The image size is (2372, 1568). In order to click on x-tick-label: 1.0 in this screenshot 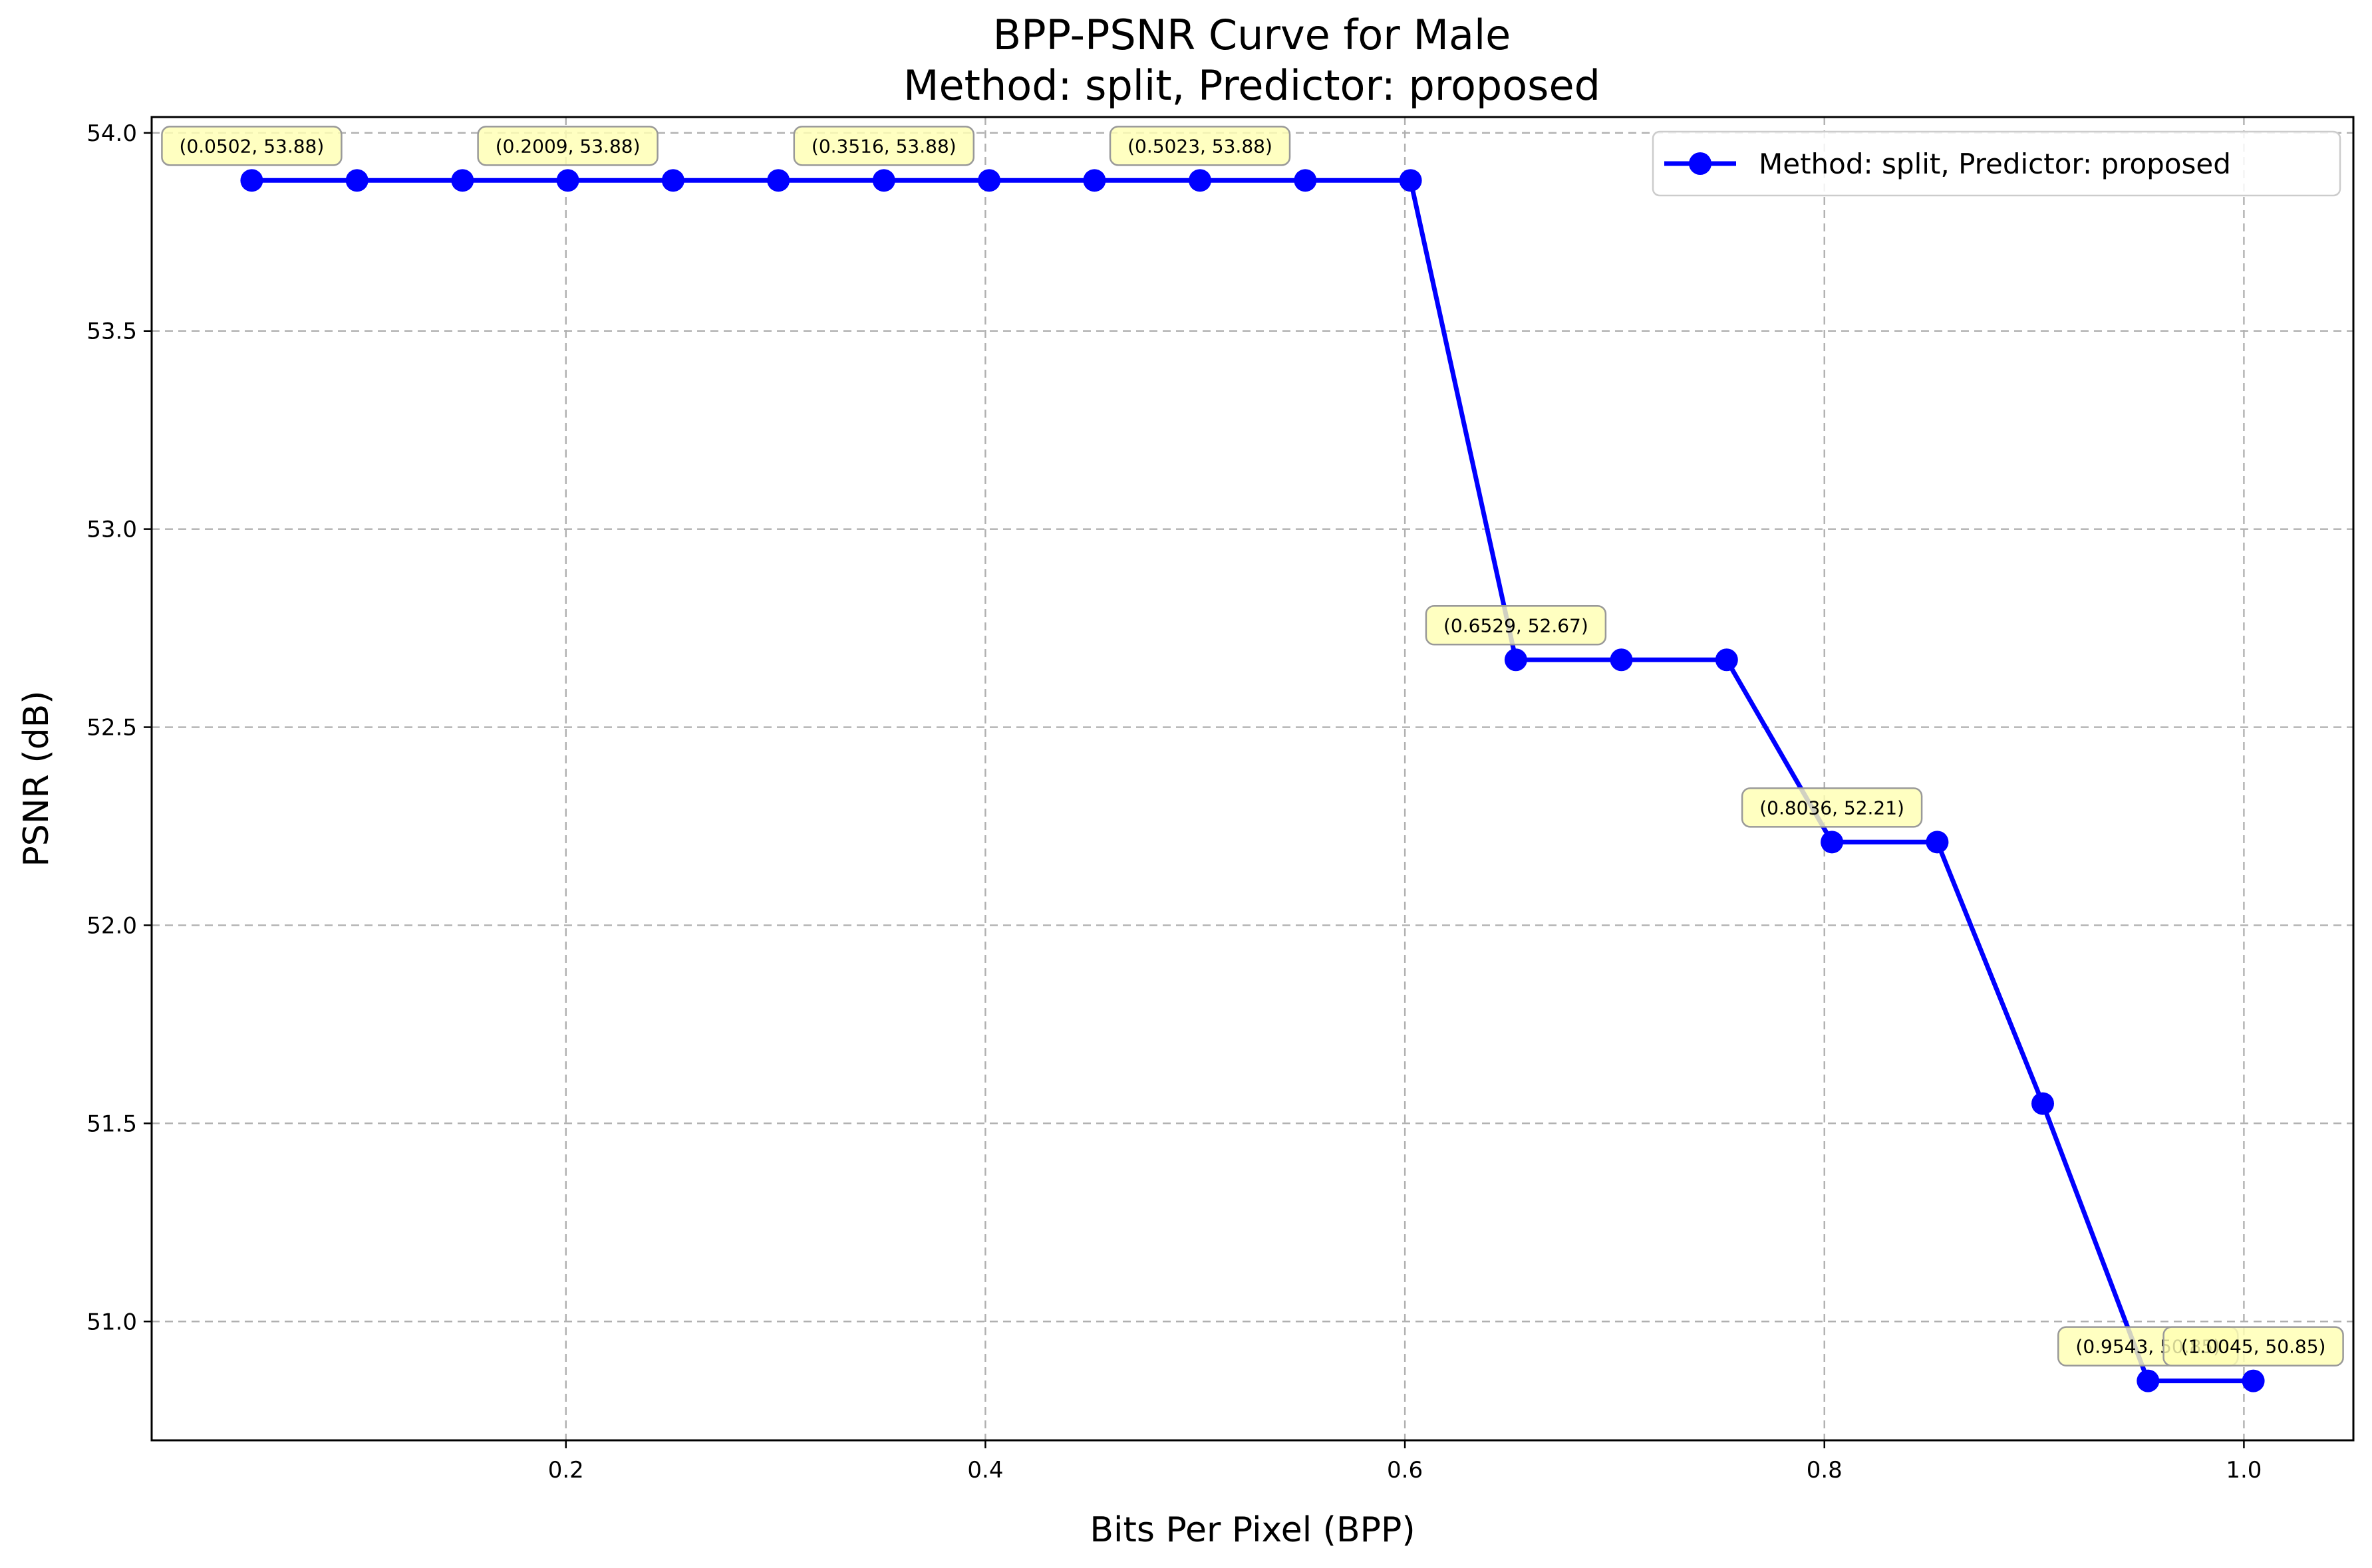, I will do `click(2244, 1470)`.